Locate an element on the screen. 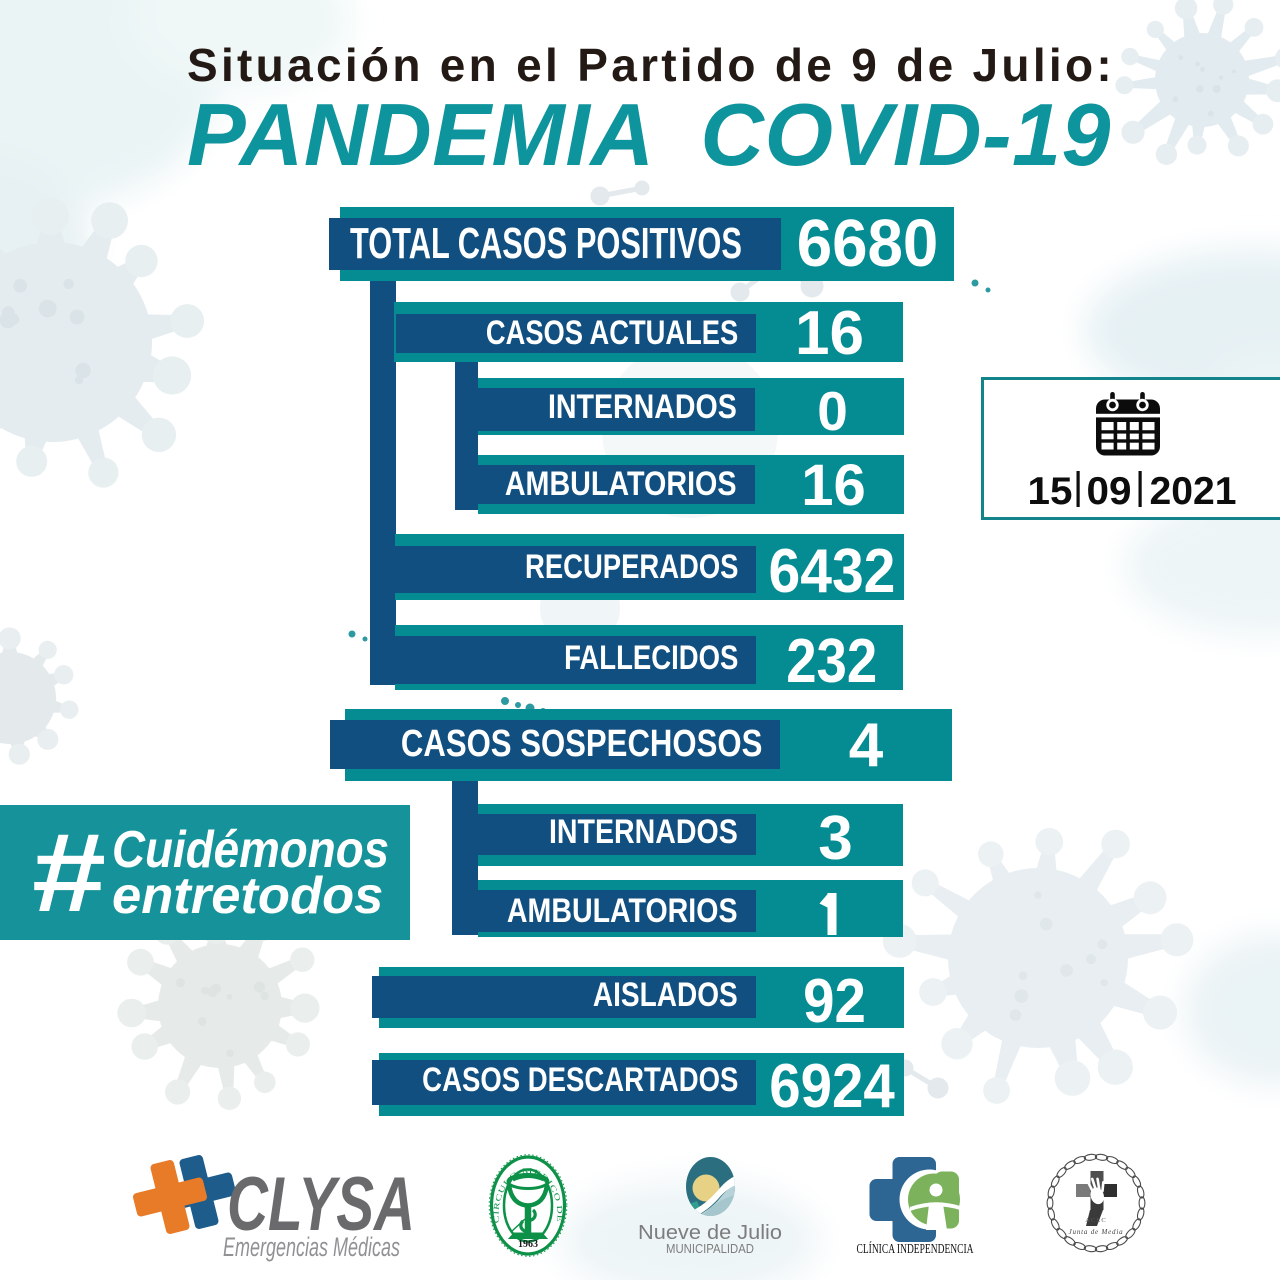 This screenshot has width=1280, height=1280. svg-text: Emergencias Médicas is located at coordinates (311, 1247).